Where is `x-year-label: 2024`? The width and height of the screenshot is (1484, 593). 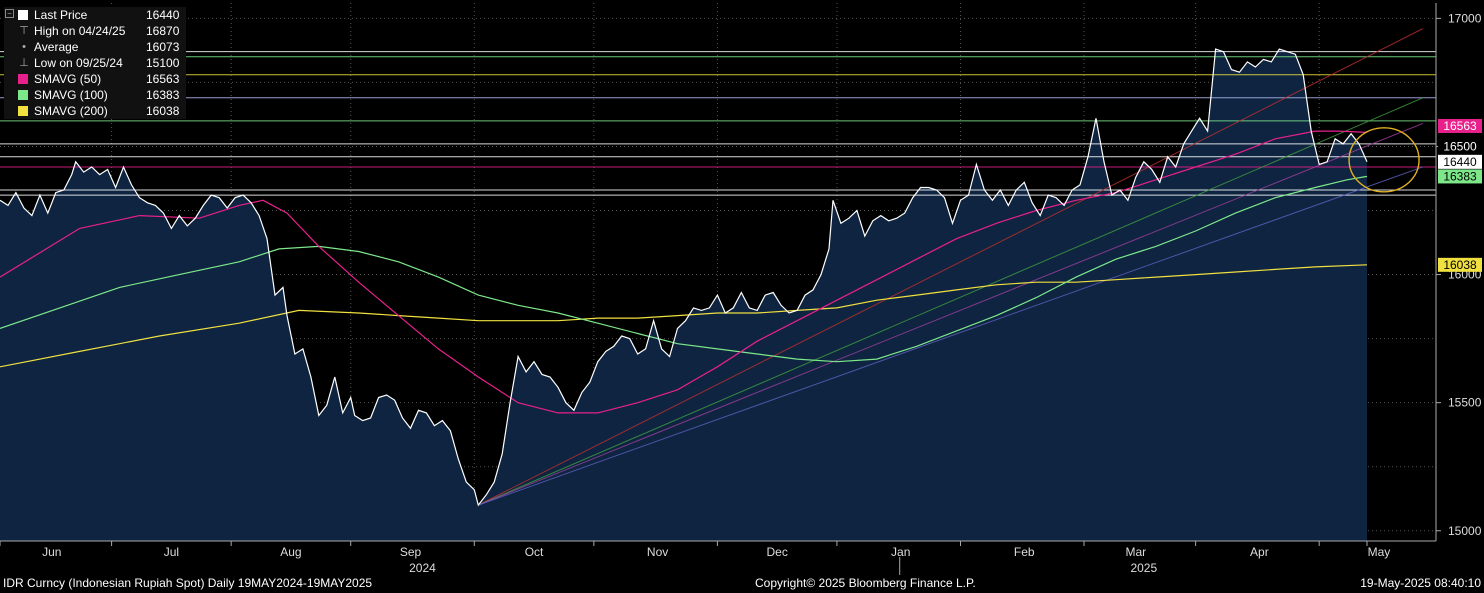
x-year-label: 2024 is located at coordinates (422, 568).